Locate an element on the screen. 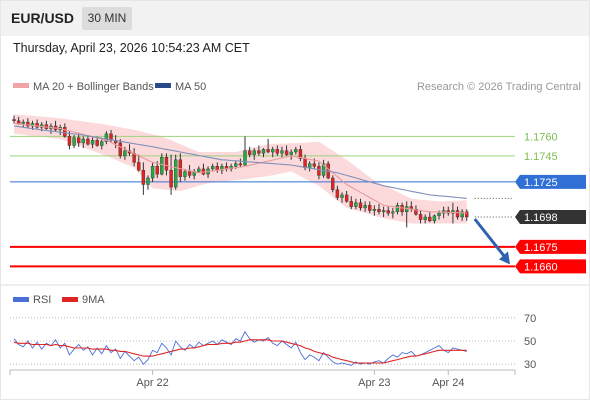 The width and height of the screenshot is (590, 400). bb-legend-swatch is located at coordinates (21, 85).